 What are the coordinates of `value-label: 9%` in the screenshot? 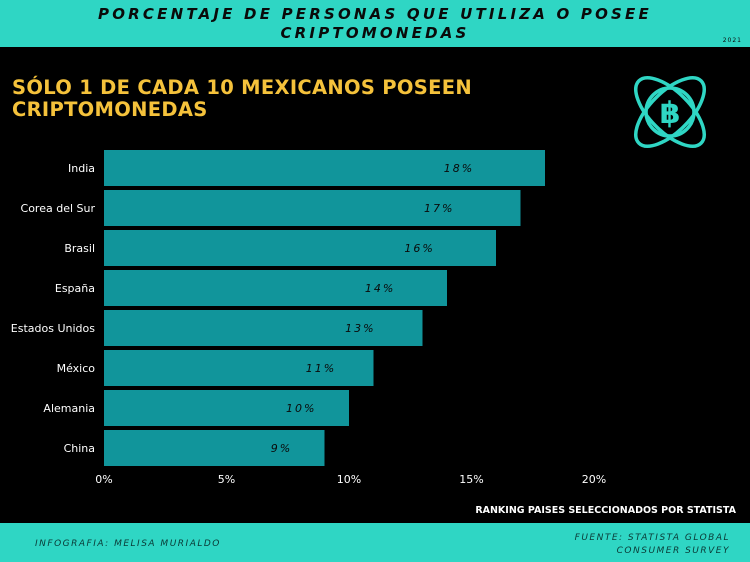 It's located at (281, 448).